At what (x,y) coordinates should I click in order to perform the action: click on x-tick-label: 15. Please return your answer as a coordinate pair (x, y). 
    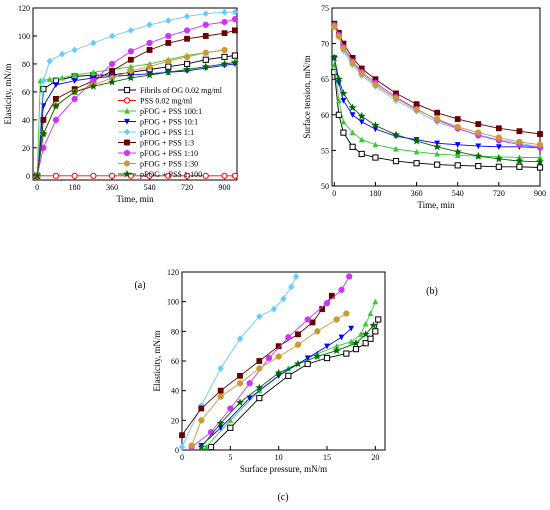
    Looking at the image, I should click on (327, 457).